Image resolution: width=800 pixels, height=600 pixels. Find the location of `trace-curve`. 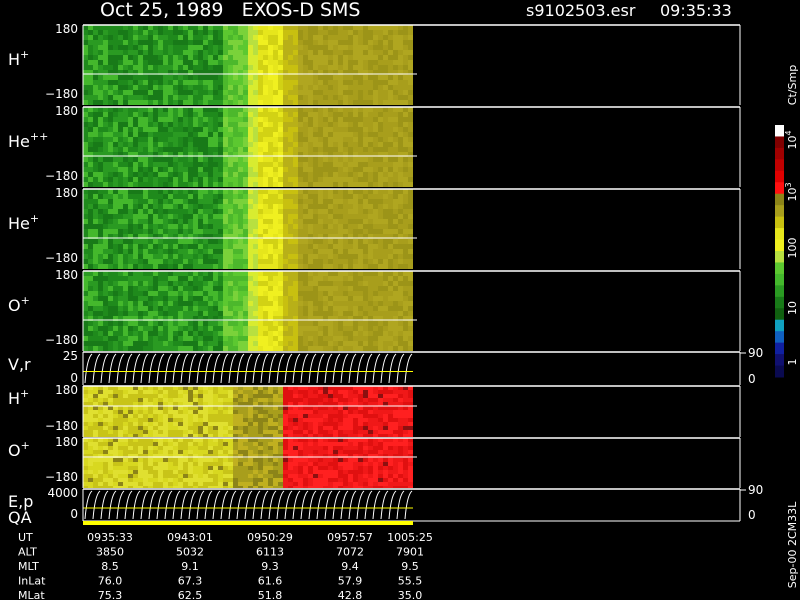

trace-curve is located at coordinates (128, 368).